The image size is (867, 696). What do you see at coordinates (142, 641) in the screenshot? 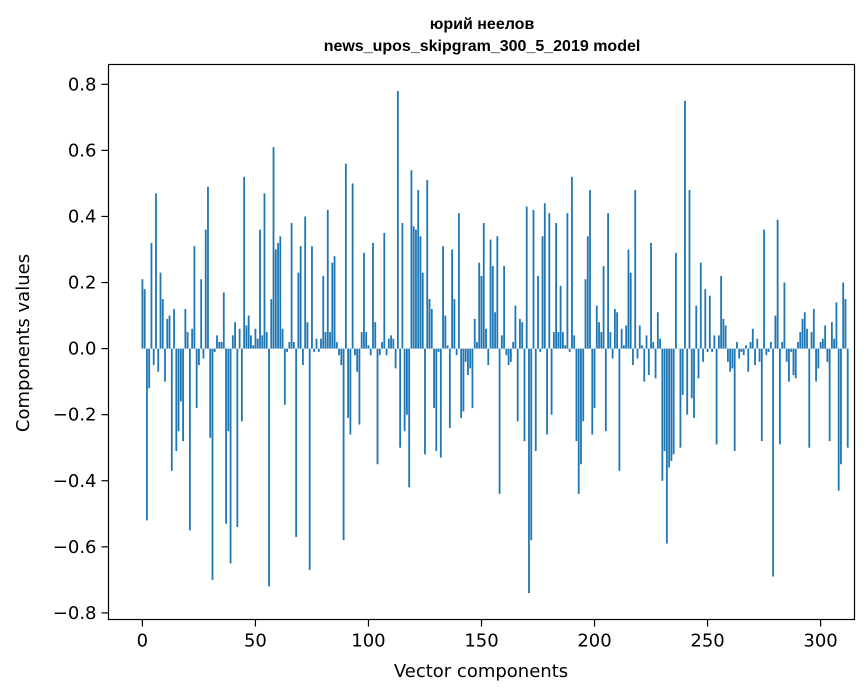
I see `x-tick-label: 0` at bounding box center [142, 641].